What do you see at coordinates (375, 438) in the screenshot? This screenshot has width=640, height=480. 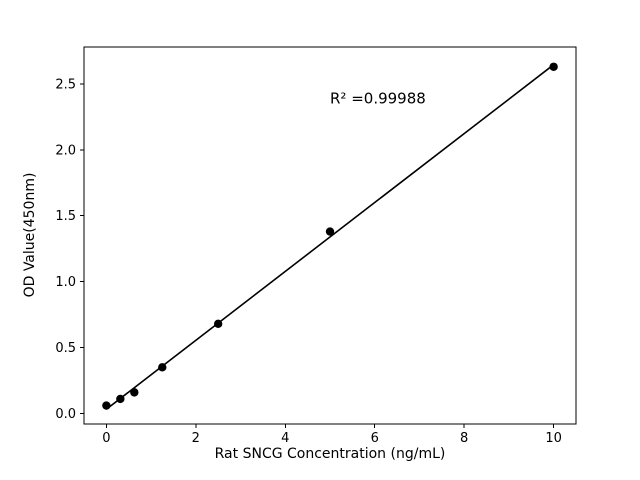 I see `x-tick-label: 6` at bounding box center [375, 438].